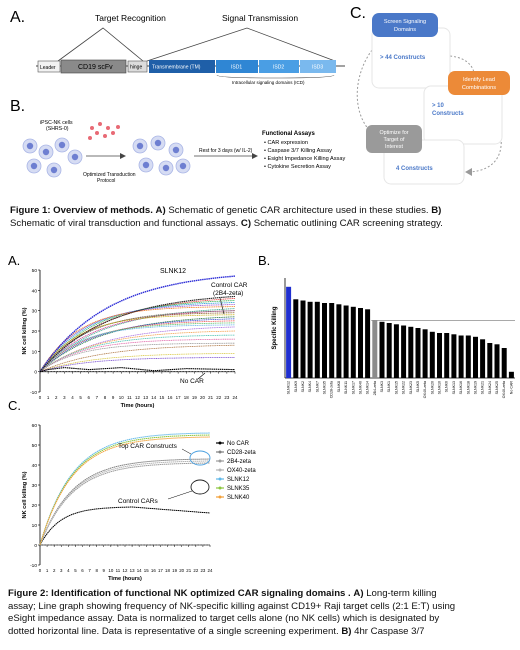 The image size is (520, 650). Describe the element at coordinates (296, 386) in the screenshot. I see `chart-b-category-label: SLNK9` at that location.